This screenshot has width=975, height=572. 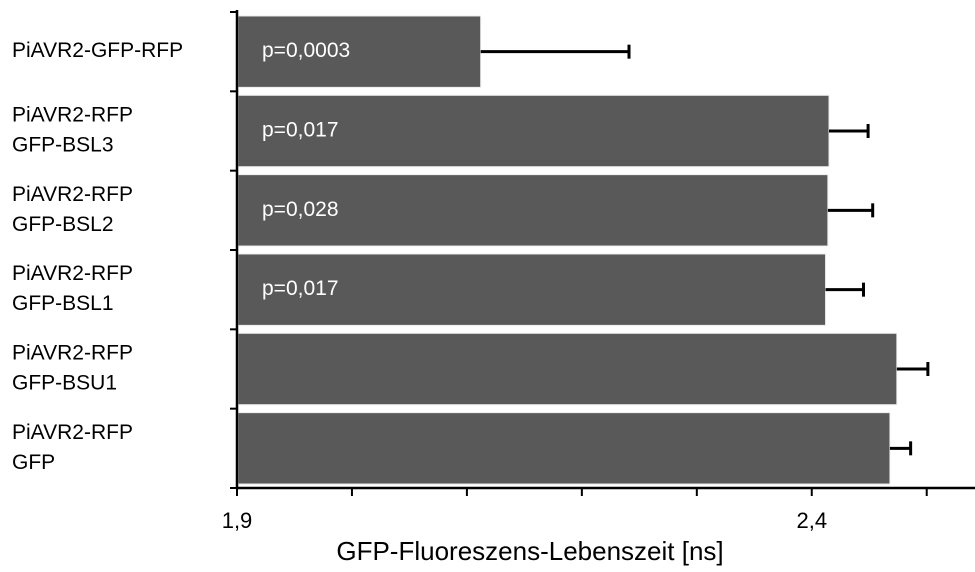 I want to click on category-label: GFP-BSL3, so click(x=63, y=145).